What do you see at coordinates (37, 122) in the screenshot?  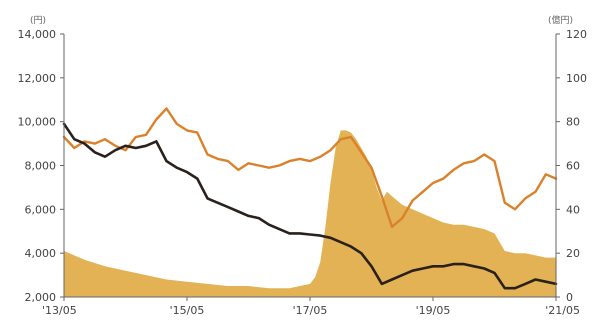 I see `left-y-tick-label: 10,000` at bounding box center [37, 122].